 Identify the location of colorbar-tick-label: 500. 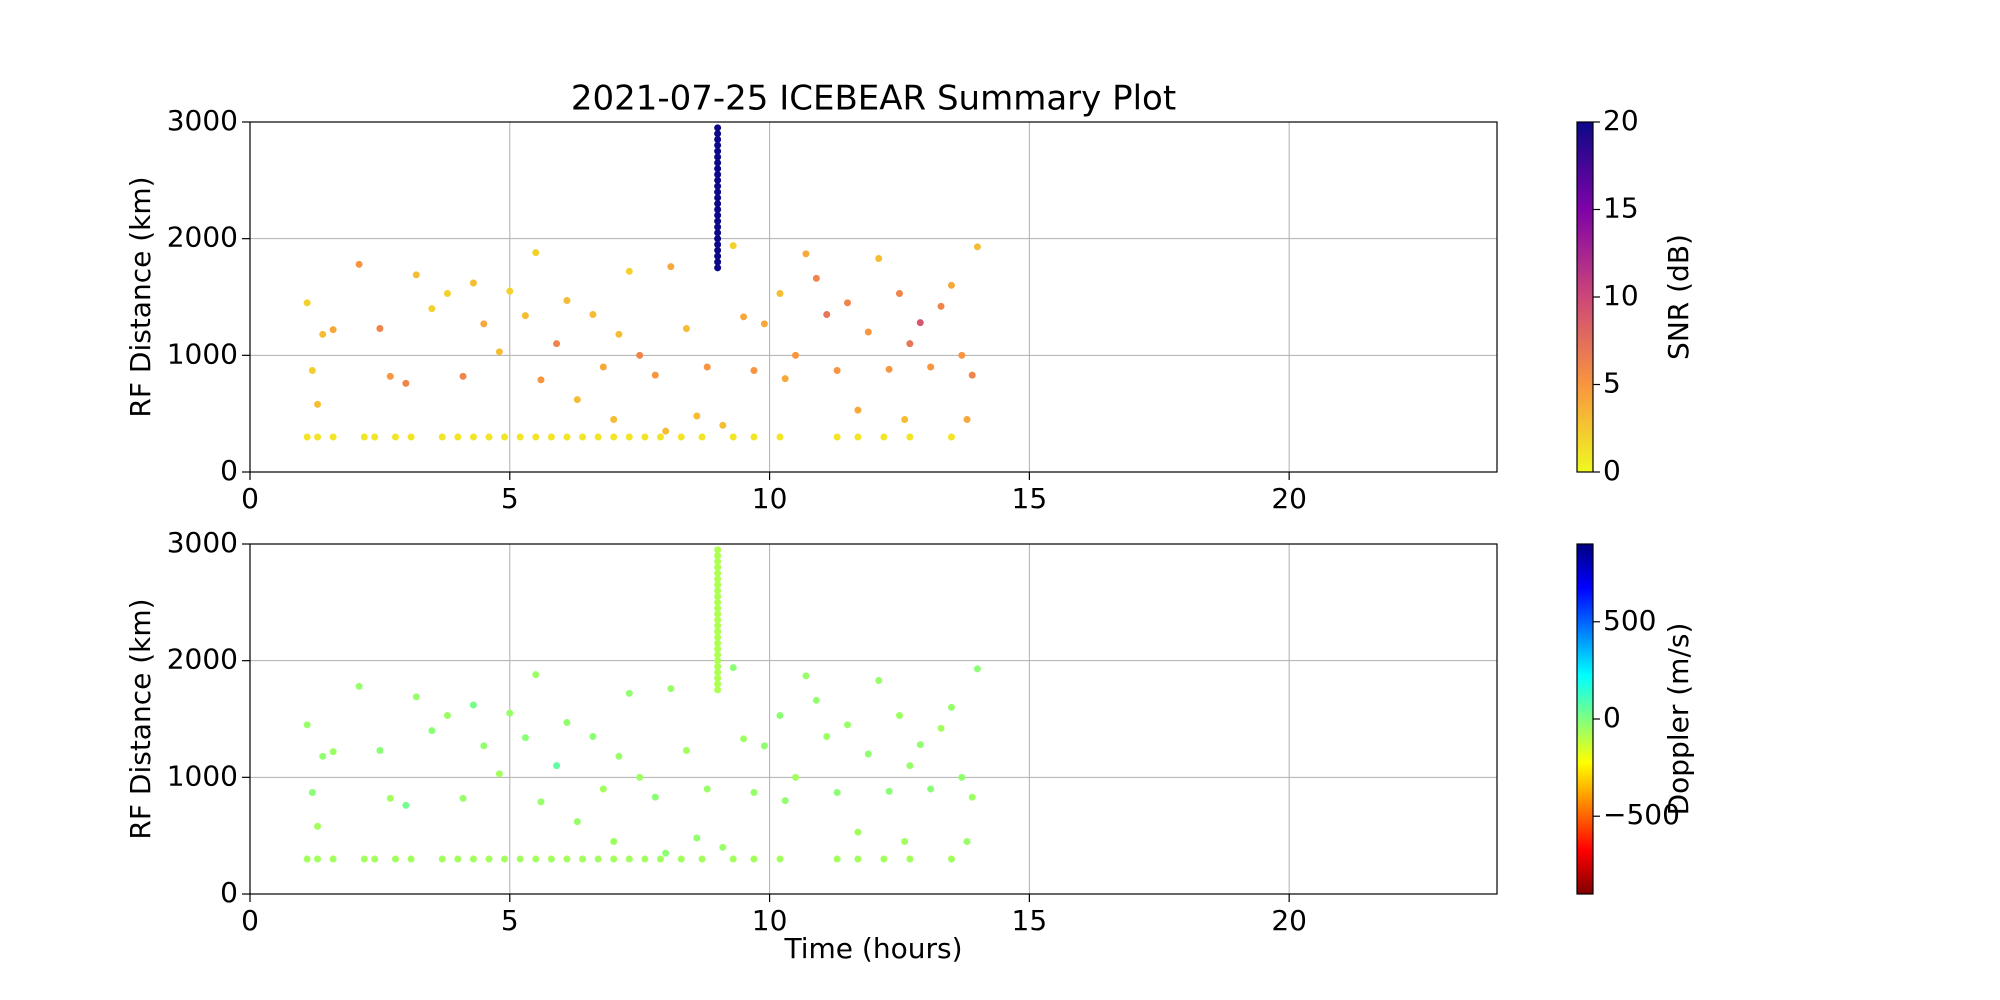
(1629, 620).